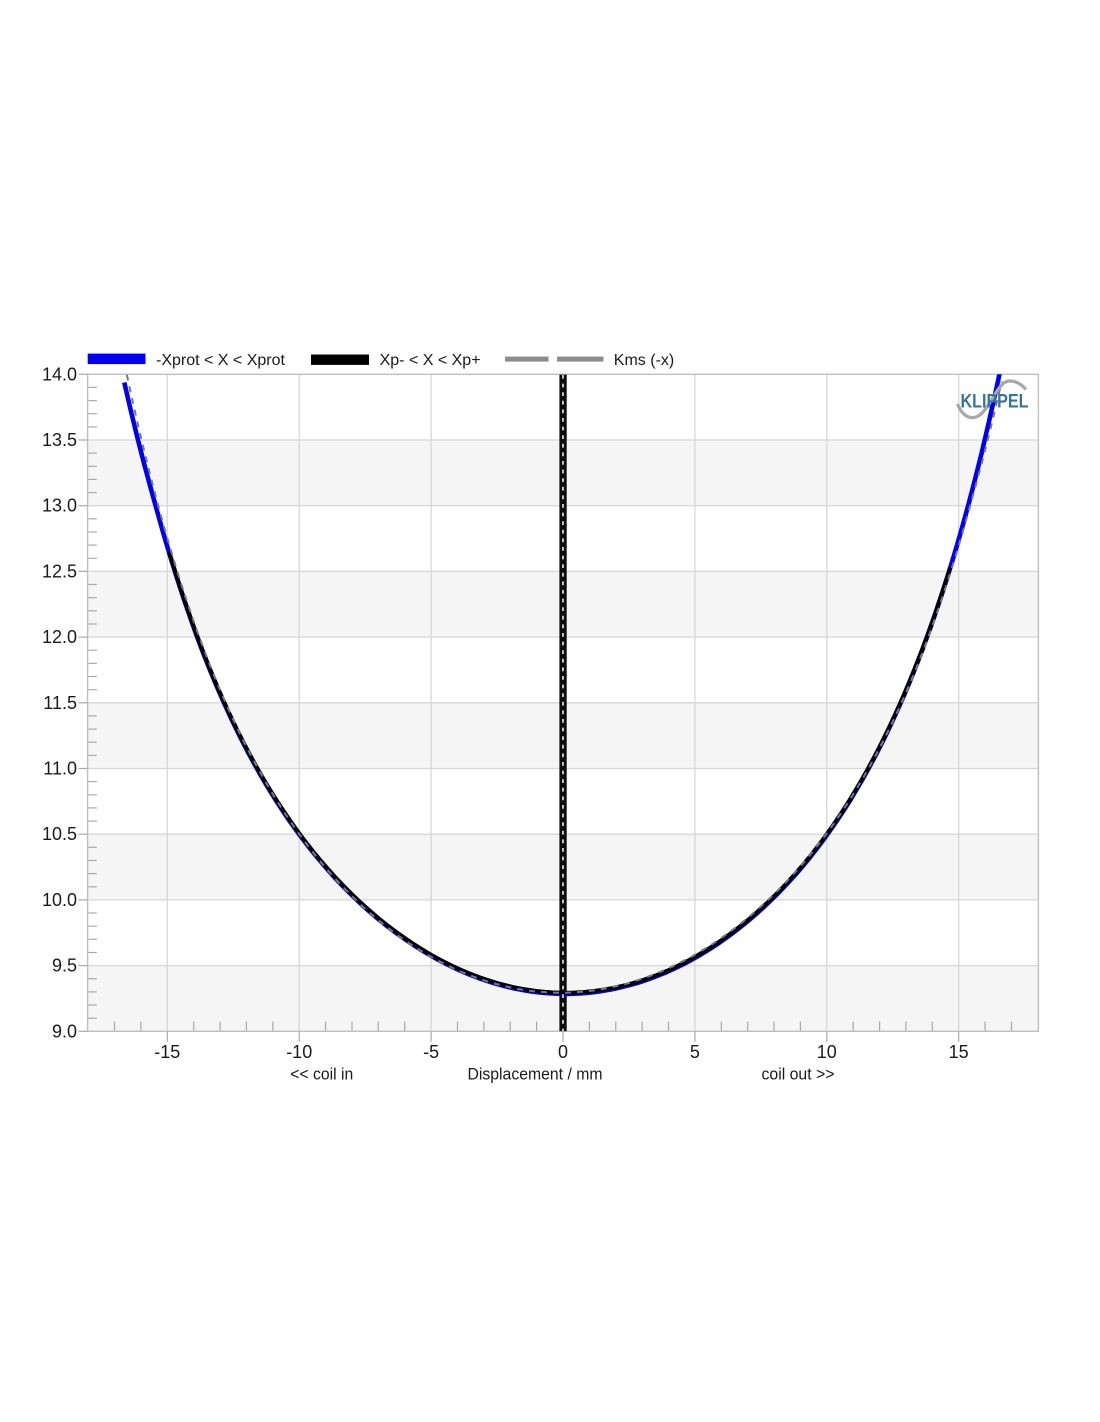 This screenshot has width=1100, height=1422. What do you see at coordinates (644, 360) in the screenshot?
I see `svg-text: Kms (-x)` at bounding box center [644, 360].